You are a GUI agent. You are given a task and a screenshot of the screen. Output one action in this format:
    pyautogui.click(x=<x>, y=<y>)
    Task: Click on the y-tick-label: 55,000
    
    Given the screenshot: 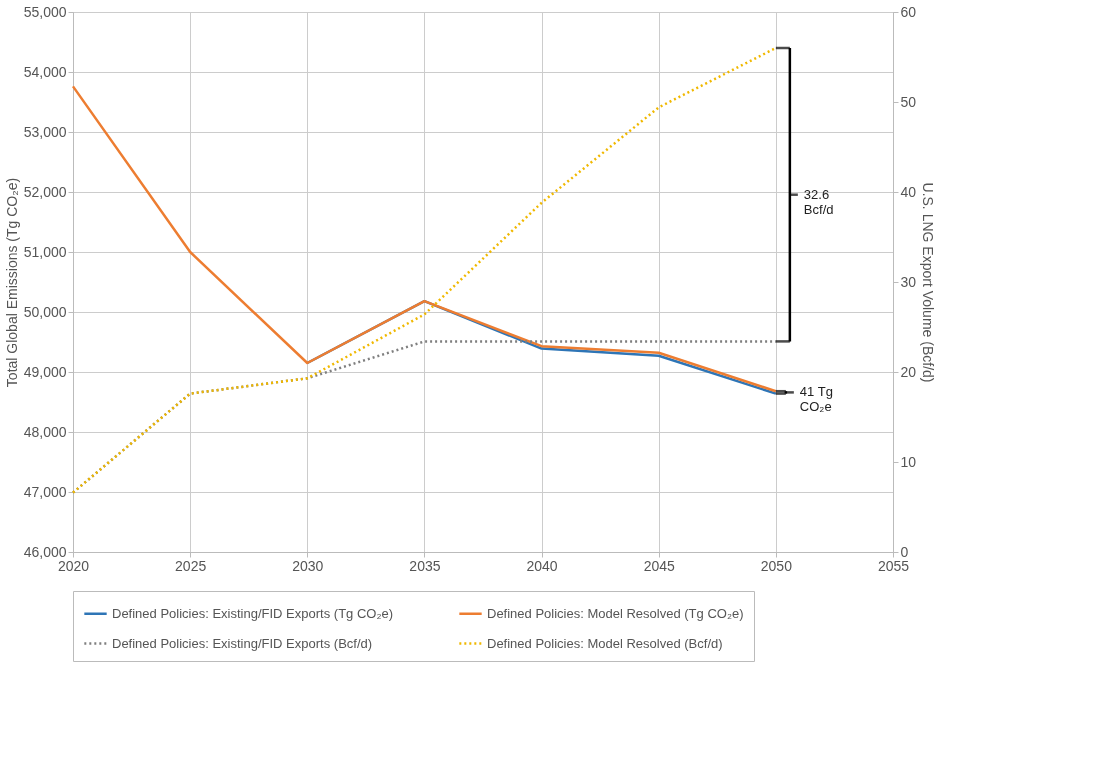 What is the action you would take?
    pyautogui.click(x=45, y=11)
    